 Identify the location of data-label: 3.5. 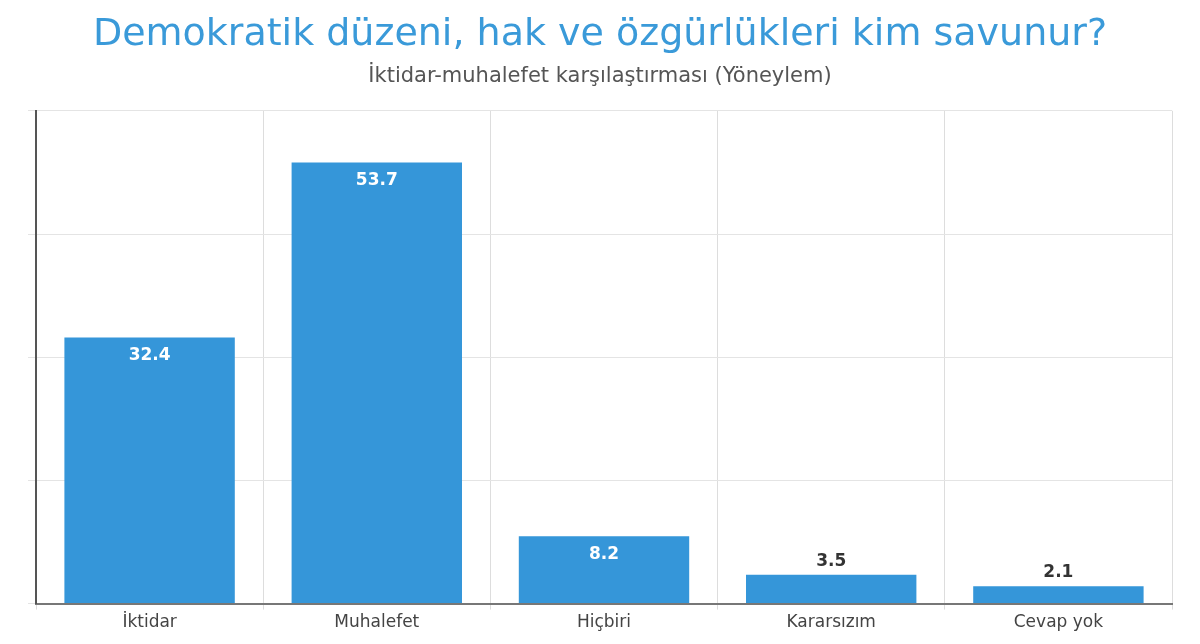
(831, 559).